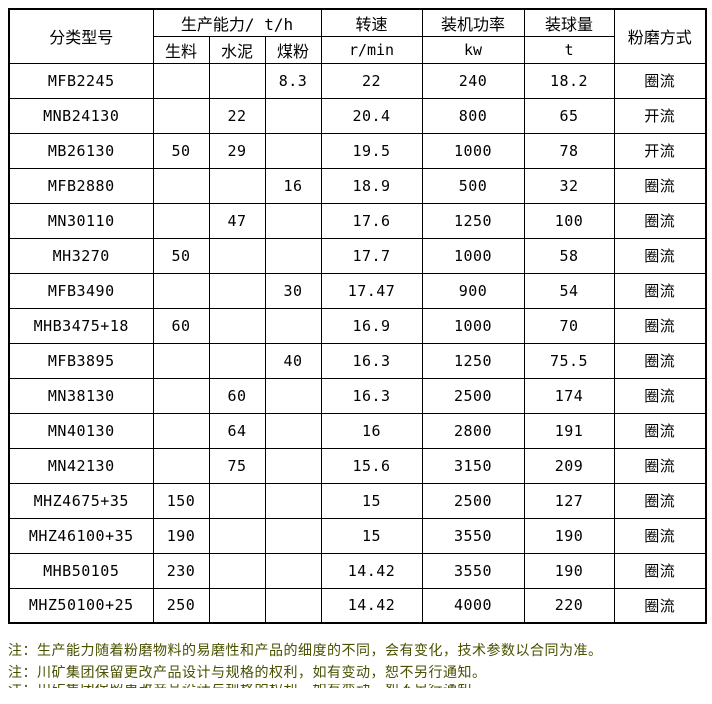 The image size is (712, 704). I want to click on table-row: MHB3475+18 60 16.9 1000 70 圈流, so click(357, 325).